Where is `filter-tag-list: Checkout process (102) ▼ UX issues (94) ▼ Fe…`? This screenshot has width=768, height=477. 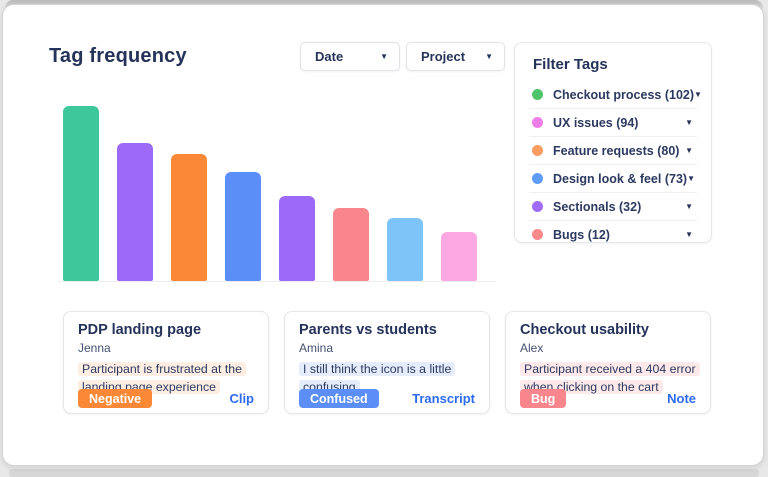 filter-tag-list: Checkout process (102) ▼ UX issues (94) ▼ Fe… is located at coordinates (615, 164).